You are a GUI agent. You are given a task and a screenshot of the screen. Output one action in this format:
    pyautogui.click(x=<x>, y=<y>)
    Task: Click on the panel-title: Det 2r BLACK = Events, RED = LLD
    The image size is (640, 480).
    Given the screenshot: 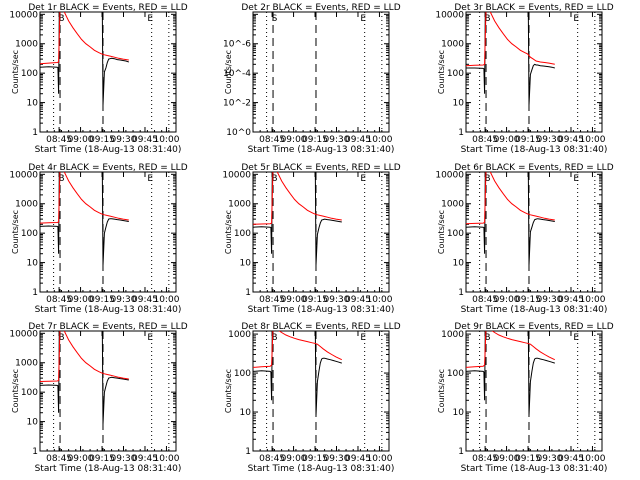 What is the action you would take?
    pyautogui.click(x=320, y=8)
    